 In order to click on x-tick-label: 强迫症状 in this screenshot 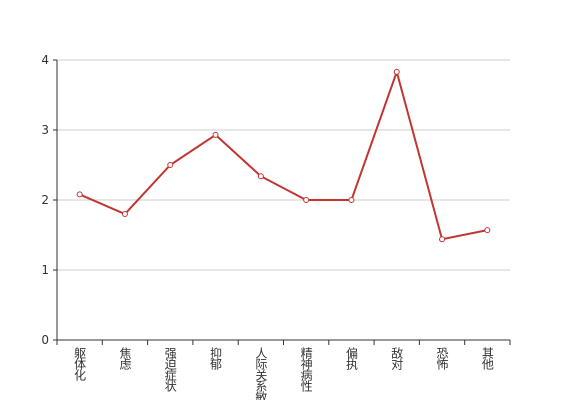, I will do `click(170, 369)`.